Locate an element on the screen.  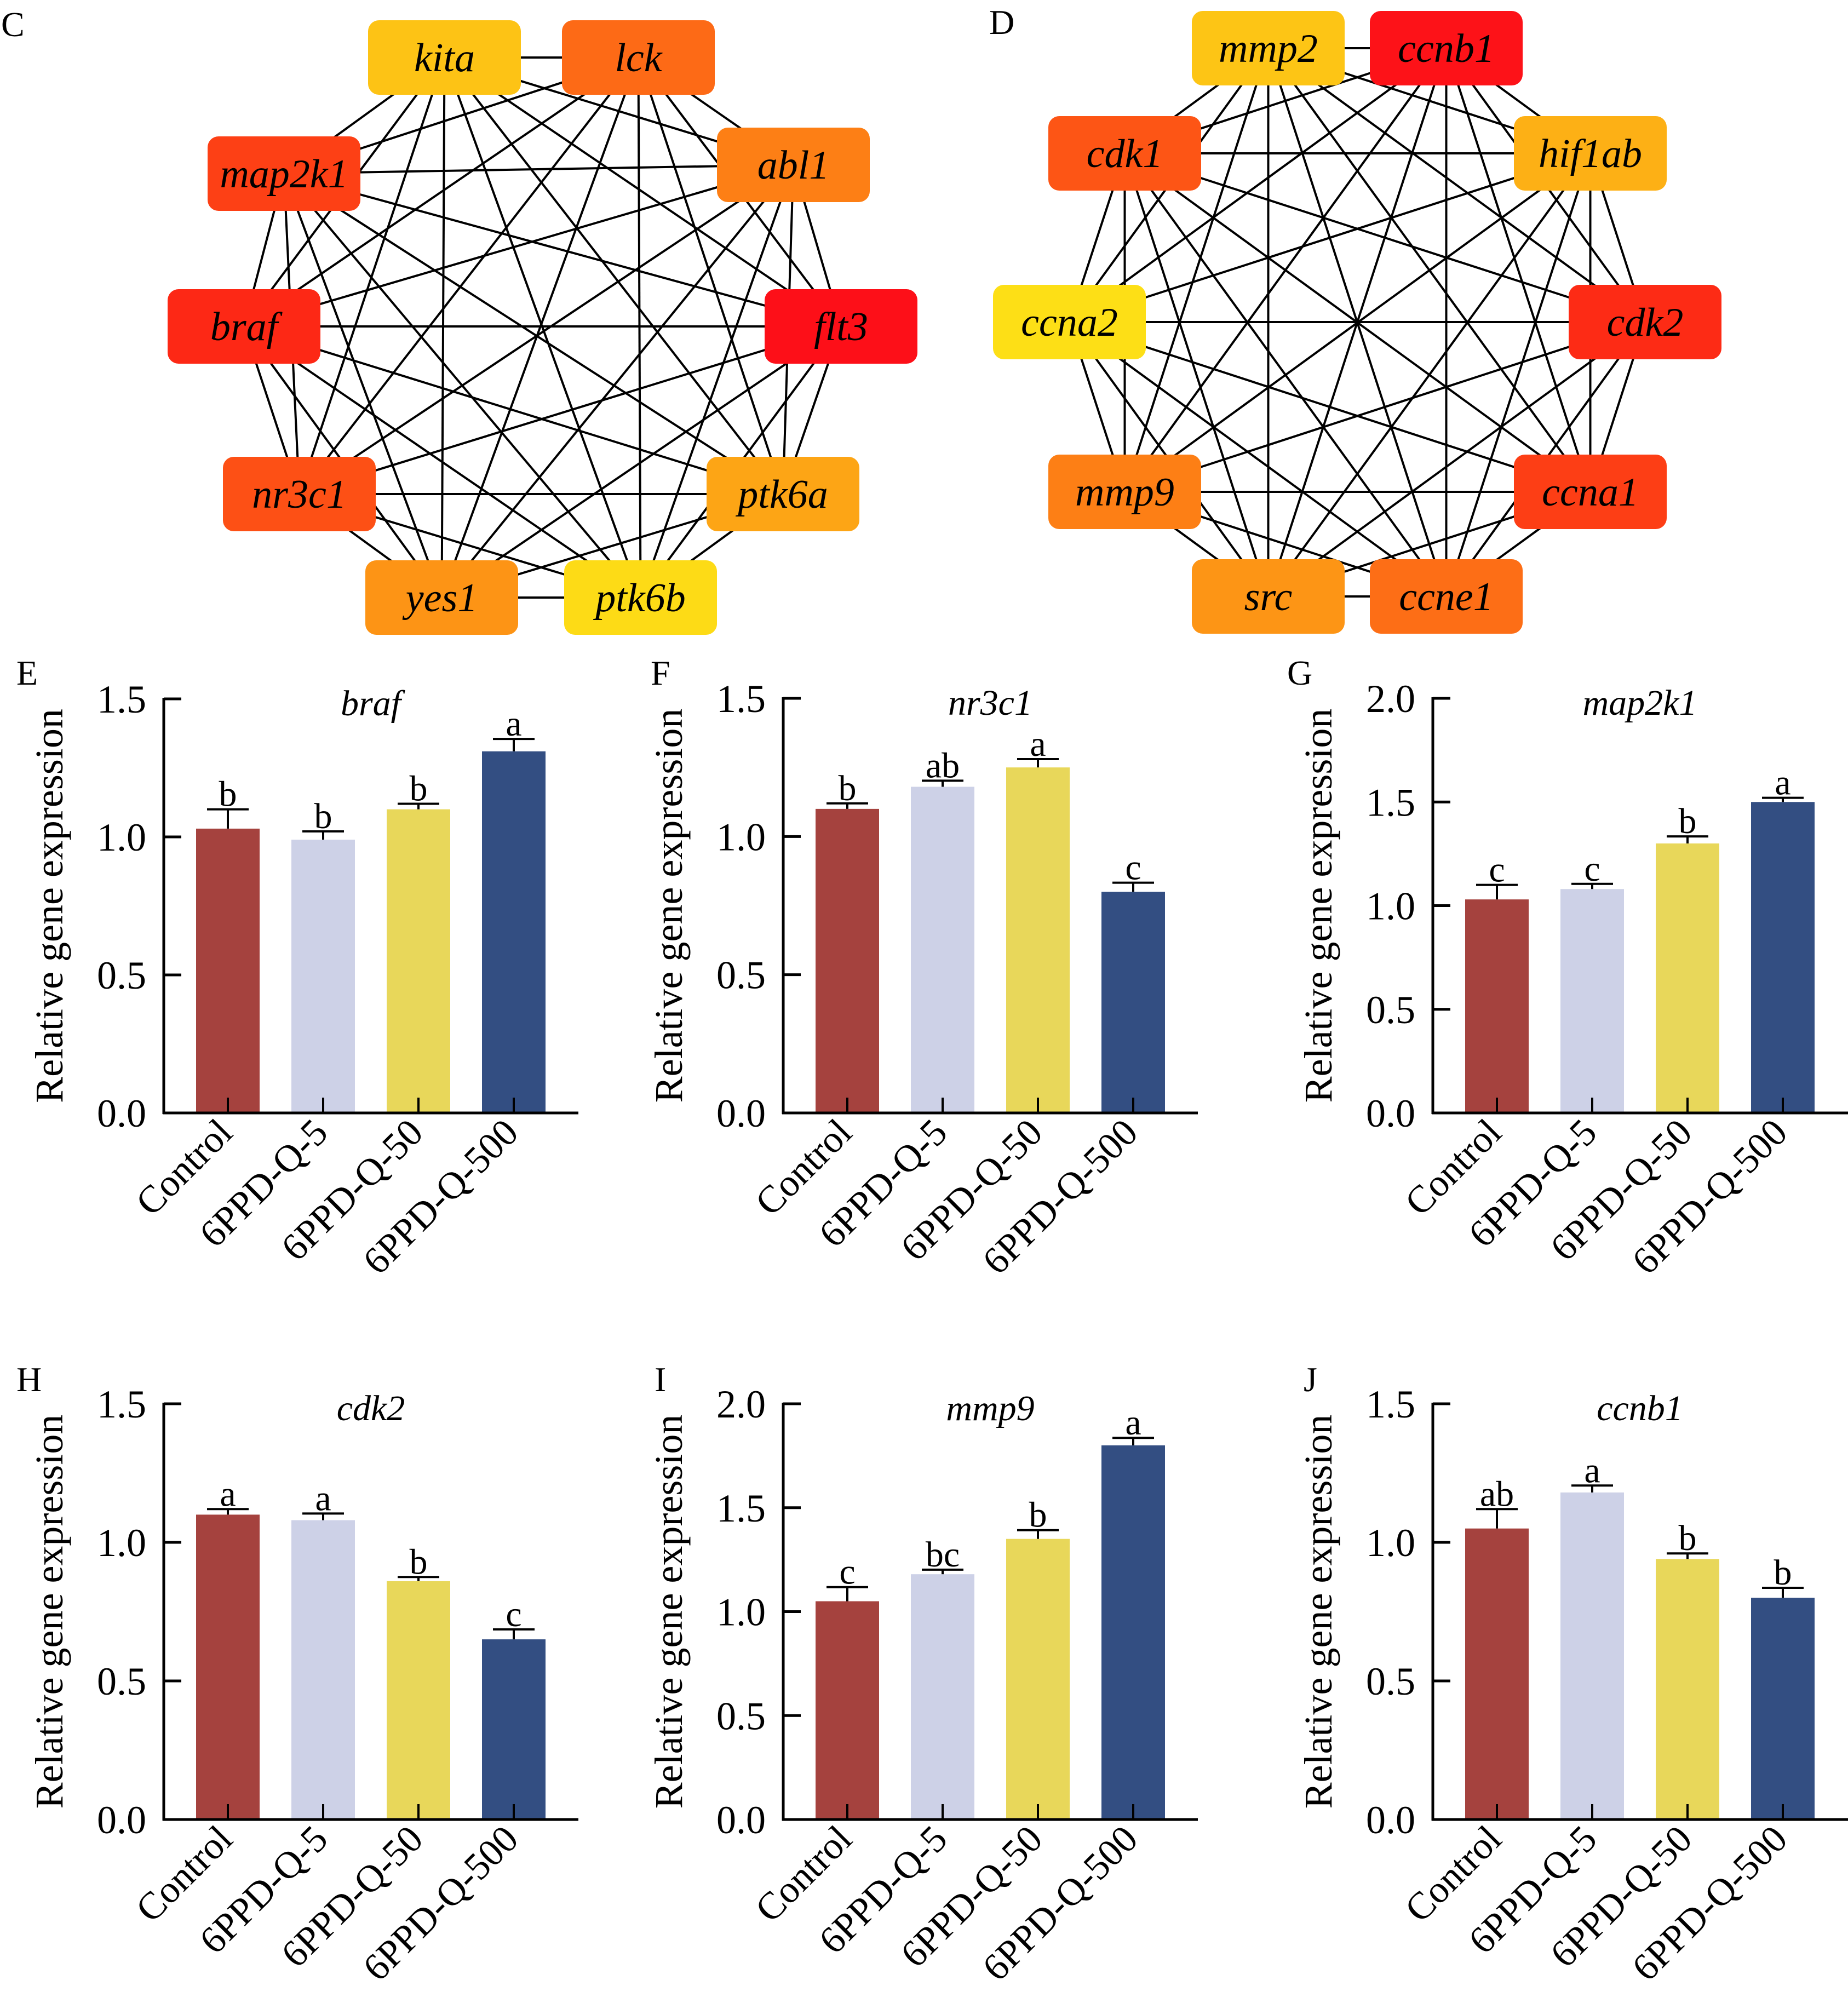
network-node-src: src is located at coordinates (1269, 596).